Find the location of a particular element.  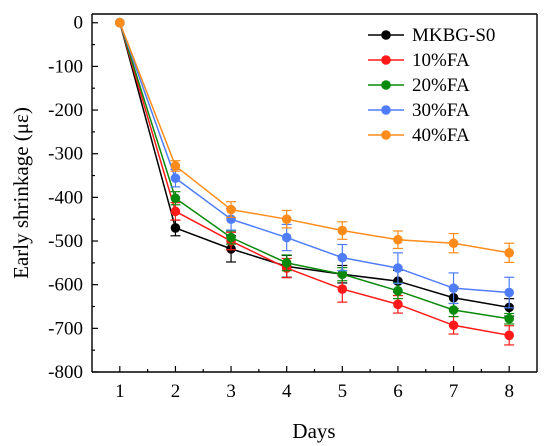

legend-label: 10%FA is located at coordinates (441, 60).